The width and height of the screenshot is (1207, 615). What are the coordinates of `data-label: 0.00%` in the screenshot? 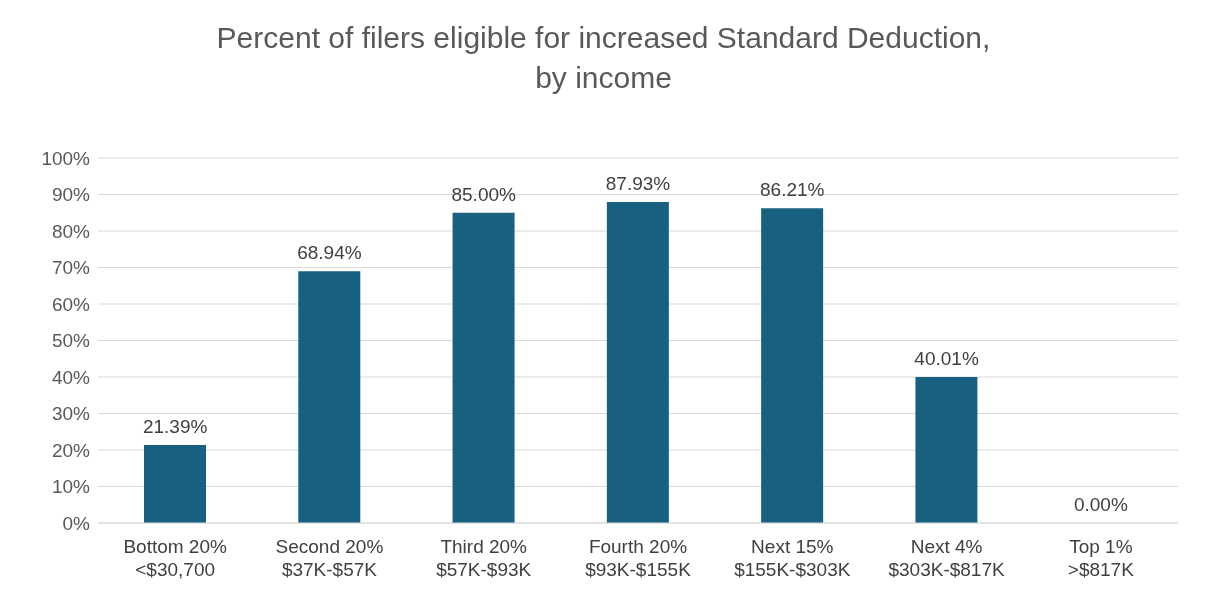 It's located at (1100, 504).